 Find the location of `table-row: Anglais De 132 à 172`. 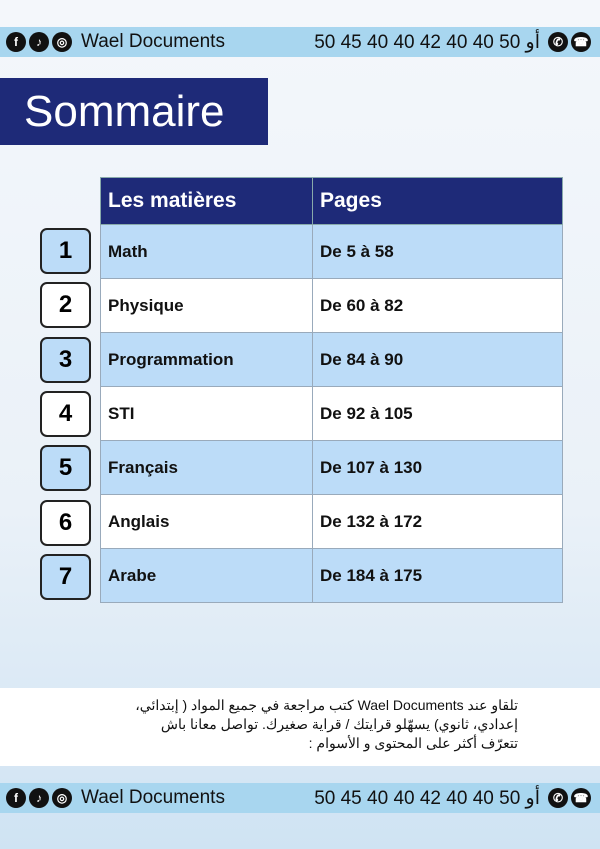

table-row: Anglais De 132 à 172 is located at coordinates (331, 521).